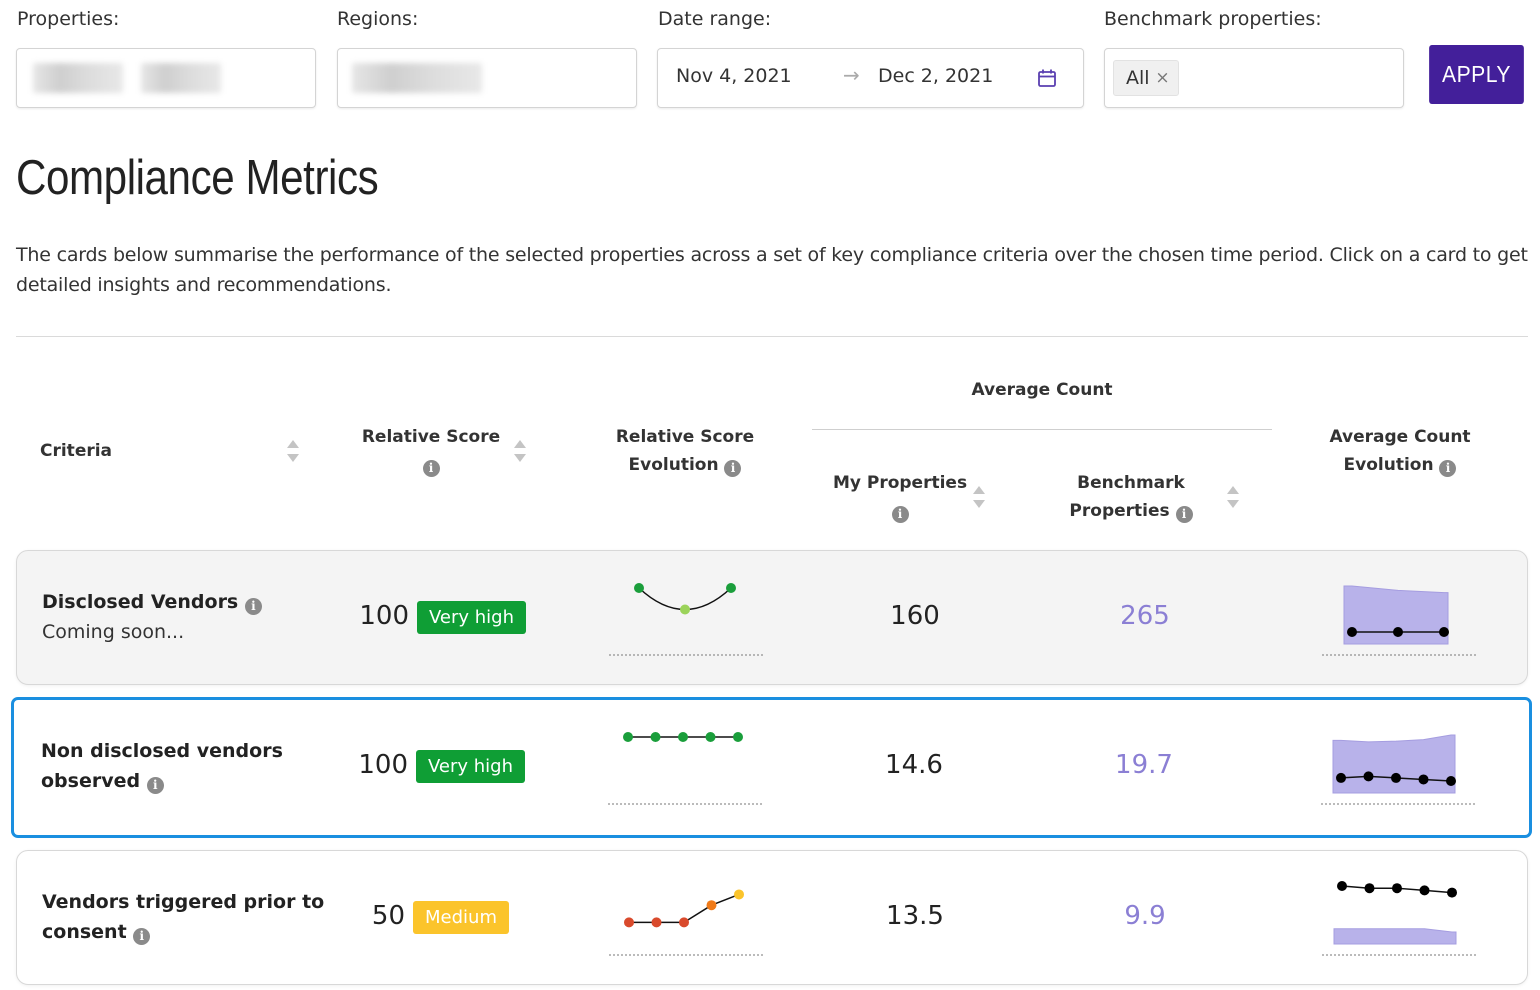 Image resolution: width=1540 pixels, height=990 pixels. What do you see at coordinates (1119, 511) in the screenshot?
I see `header-benchmark-line2: Properties` at bounding box center [1119, 511].